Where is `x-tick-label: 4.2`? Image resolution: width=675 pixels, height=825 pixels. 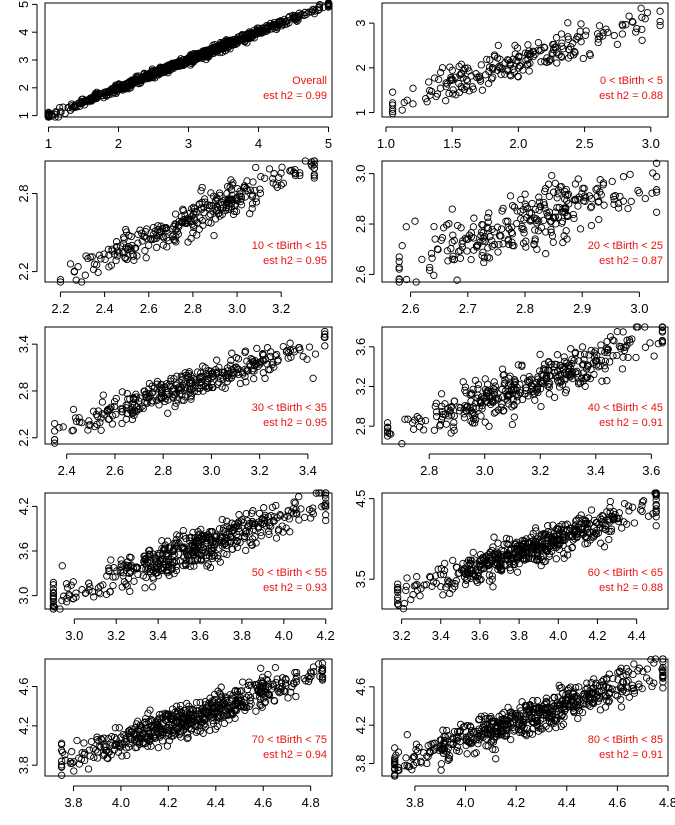 x-tick-label: 4.2 is located at coordinates (516, 802).